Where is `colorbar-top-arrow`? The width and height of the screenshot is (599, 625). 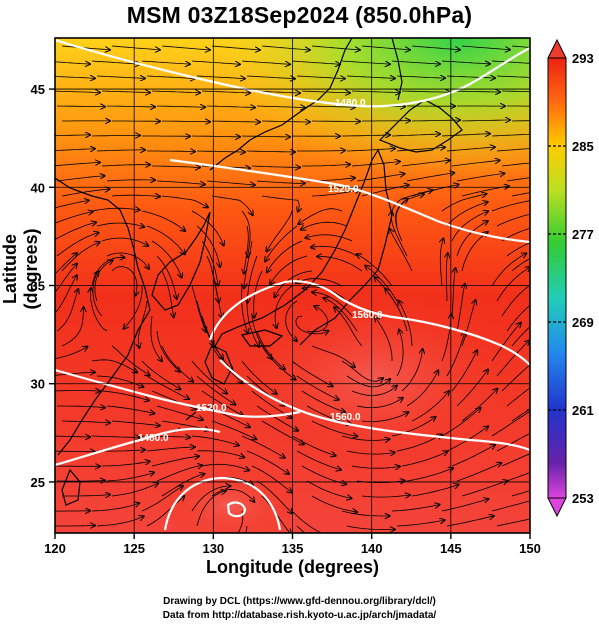 colorbar-top-arrow is located at coordinates (557, 48).